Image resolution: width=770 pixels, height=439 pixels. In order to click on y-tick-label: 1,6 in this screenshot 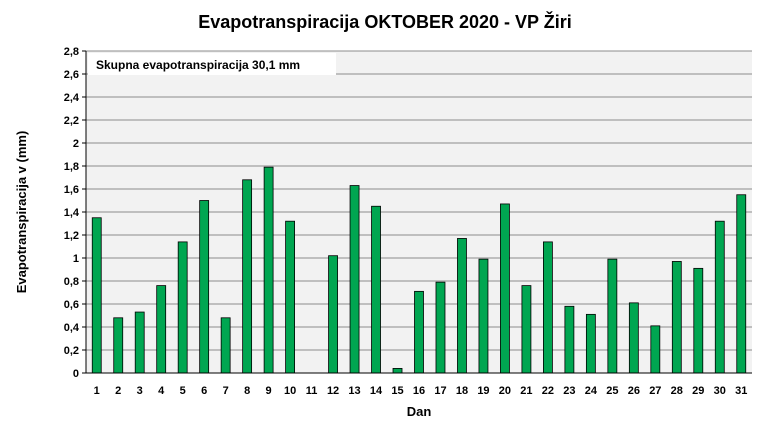, I will do `click(71, 190)`.